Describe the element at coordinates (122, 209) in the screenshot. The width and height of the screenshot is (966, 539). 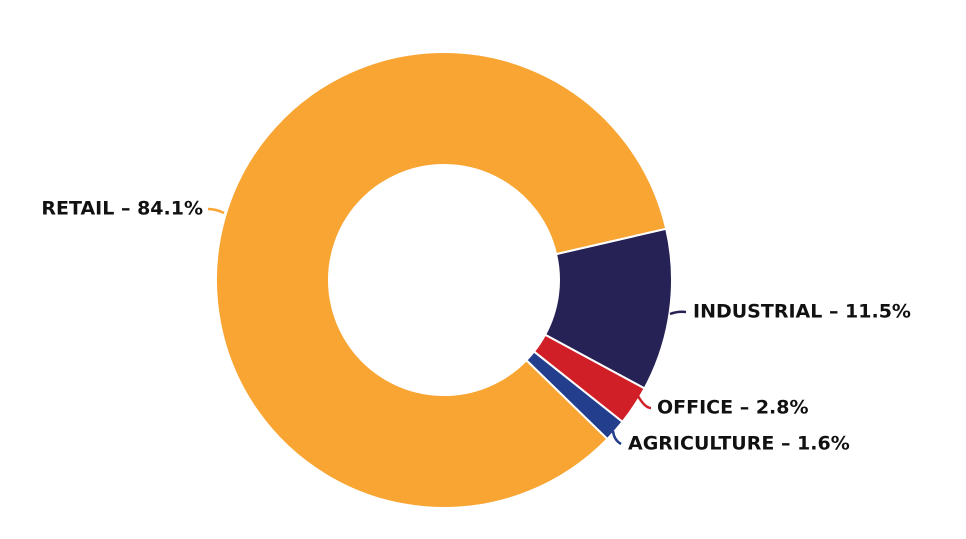
I see `slice-label: RETAIL – 84.1%` at that location.